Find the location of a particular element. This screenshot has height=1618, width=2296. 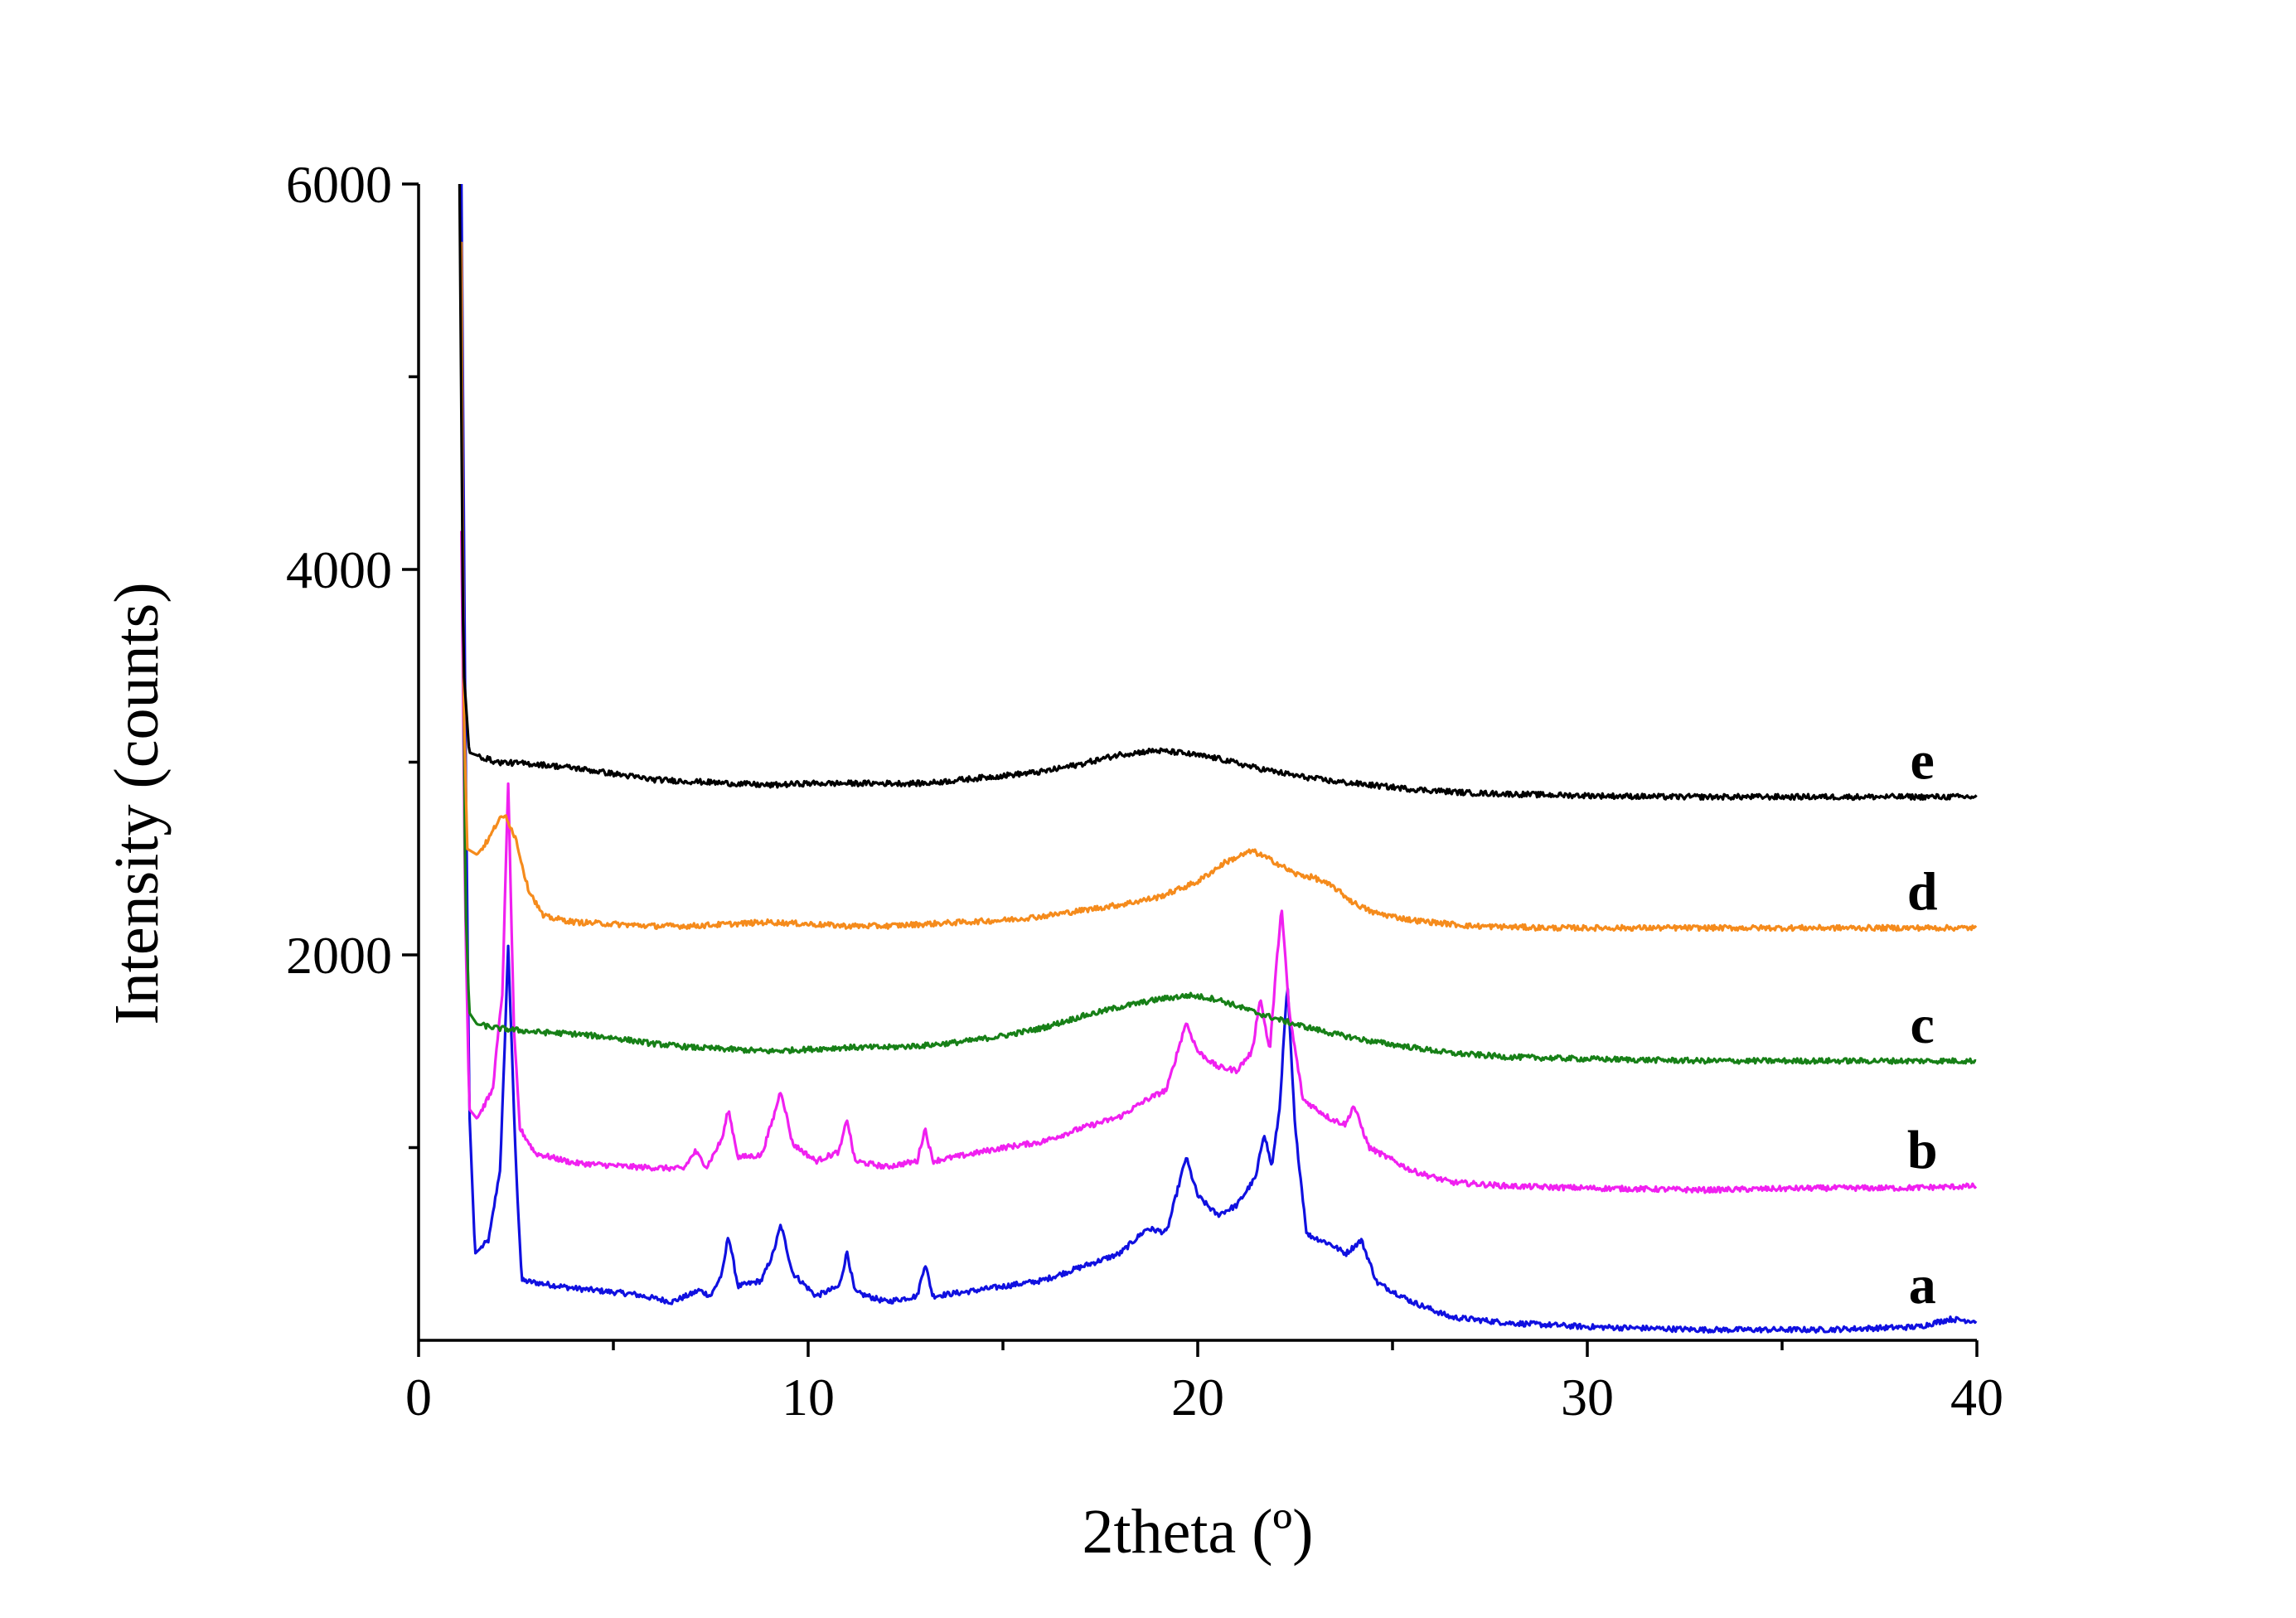

y-axis-title: Intensity (counts) is located at coordinates (137, 803).